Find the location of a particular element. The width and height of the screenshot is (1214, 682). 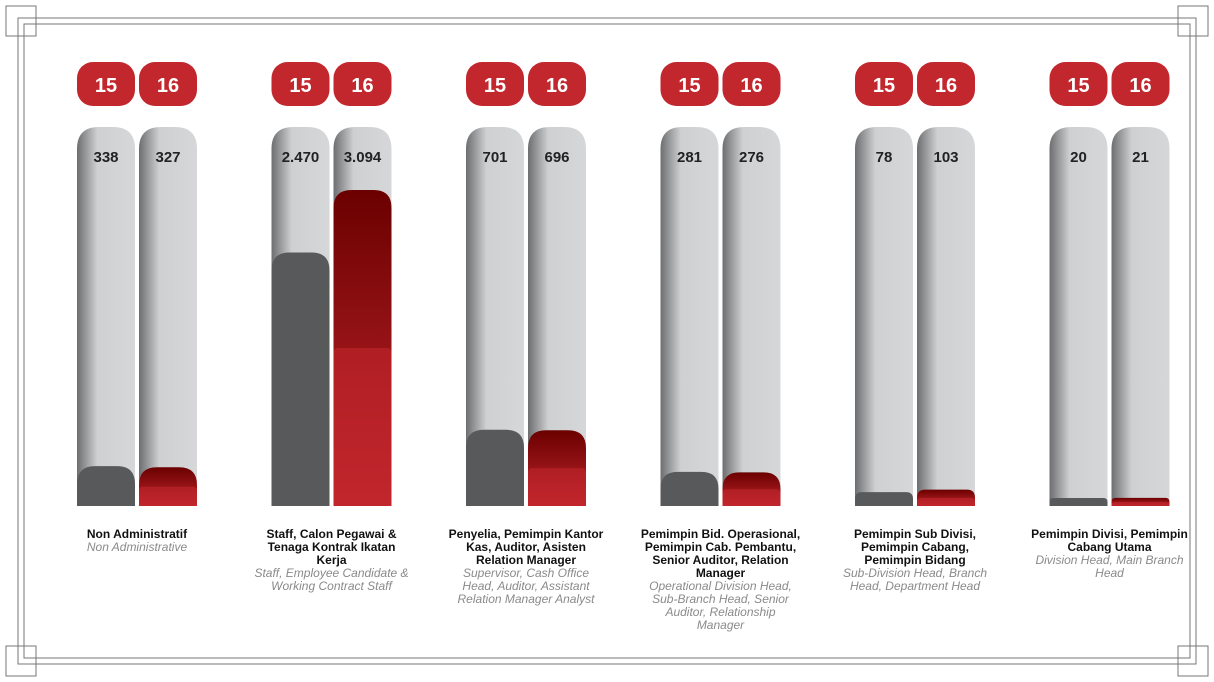

value-label: 696 is located at coordinates (556, 157).